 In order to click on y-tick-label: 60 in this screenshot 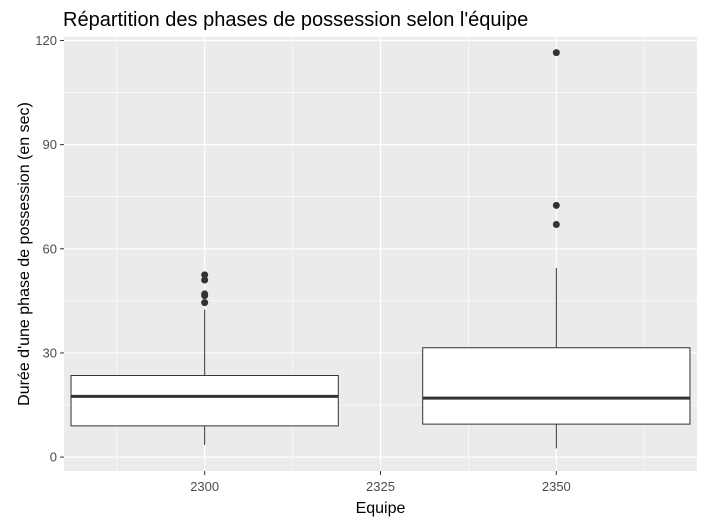, I will do `click(50, 248)`.